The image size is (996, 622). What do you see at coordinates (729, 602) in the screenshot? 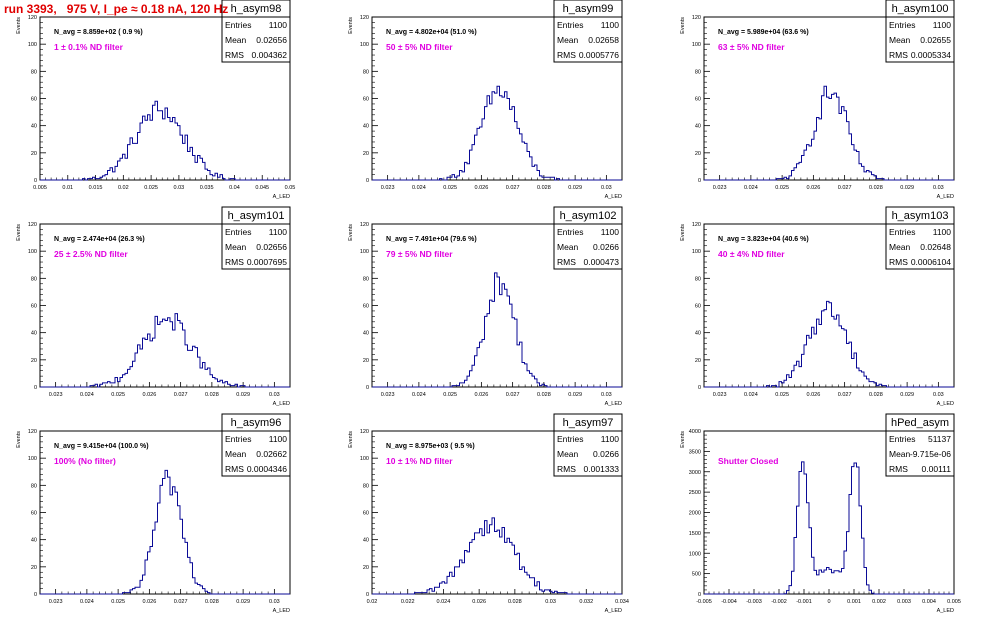
I see `x-tick-label: -0.004` at bounding box center [729, 602].